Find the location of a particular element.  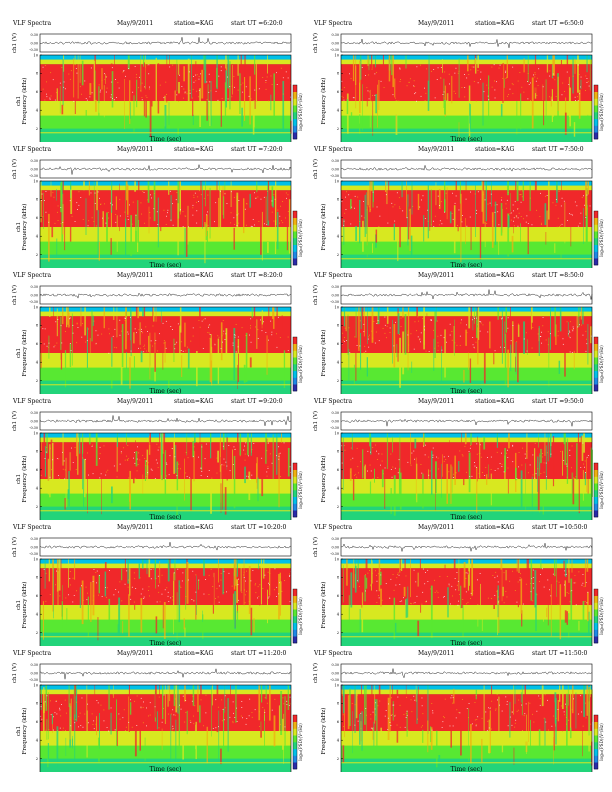

spectrogram-line is located at coordinates (165, 385).